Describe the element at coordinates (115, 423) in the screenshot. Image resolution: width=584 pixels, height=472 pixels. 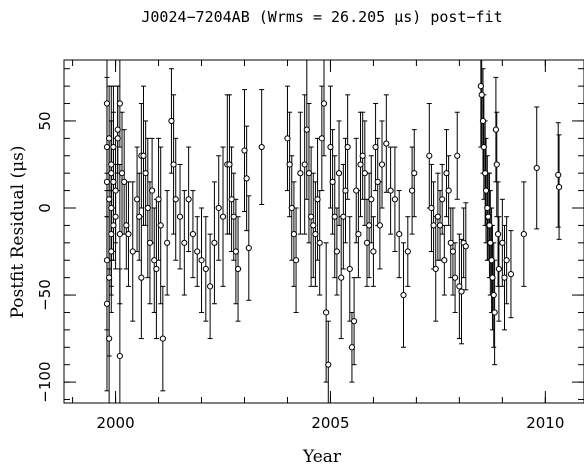
I see `x-tick-label: 2000` at that location.